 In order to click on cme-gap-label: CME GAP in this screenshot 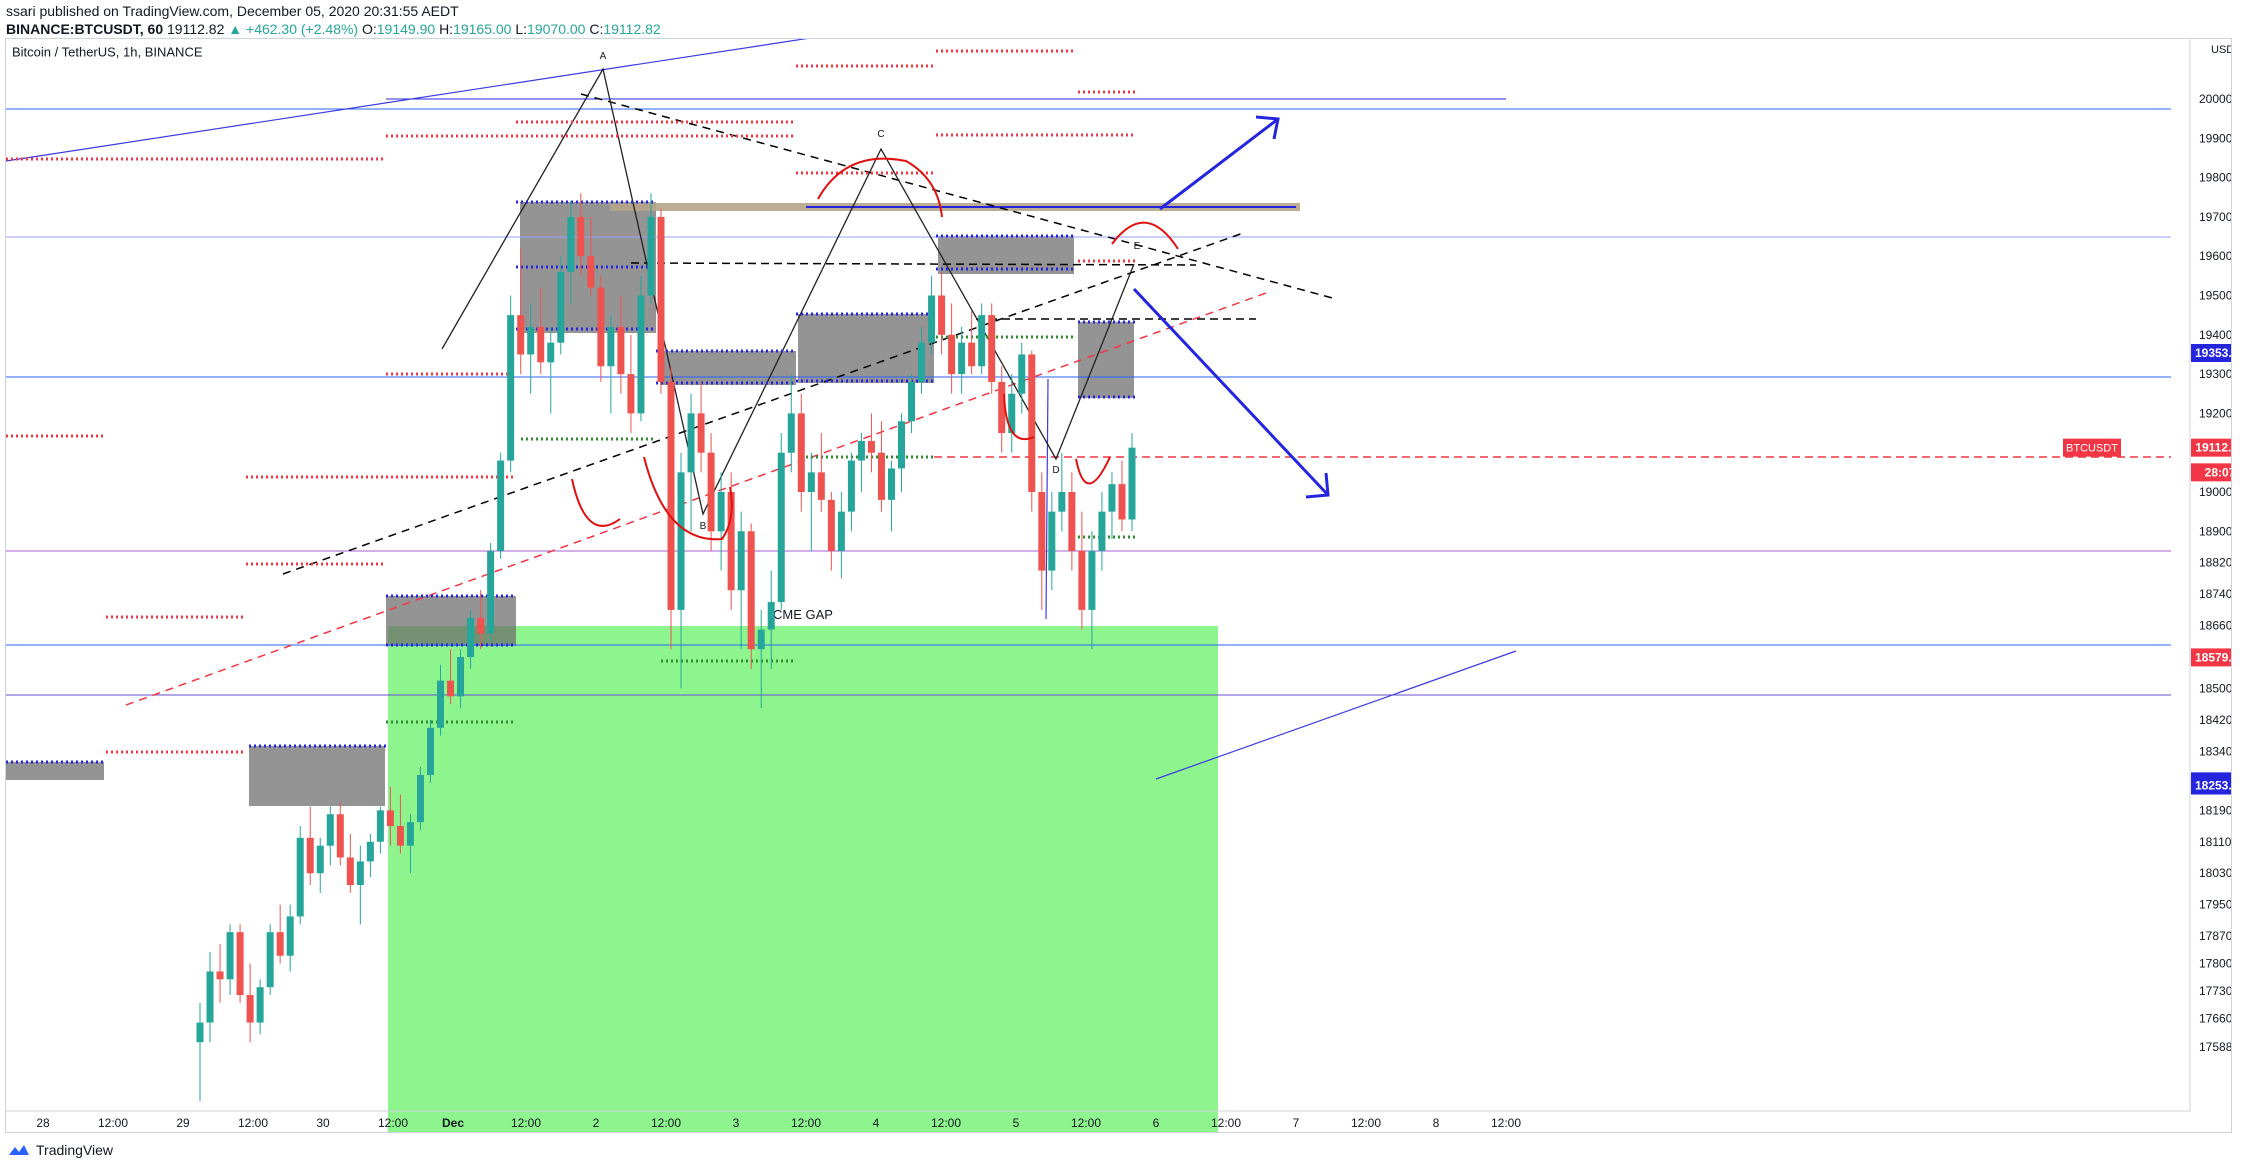, I will do `click(803, 614)`.